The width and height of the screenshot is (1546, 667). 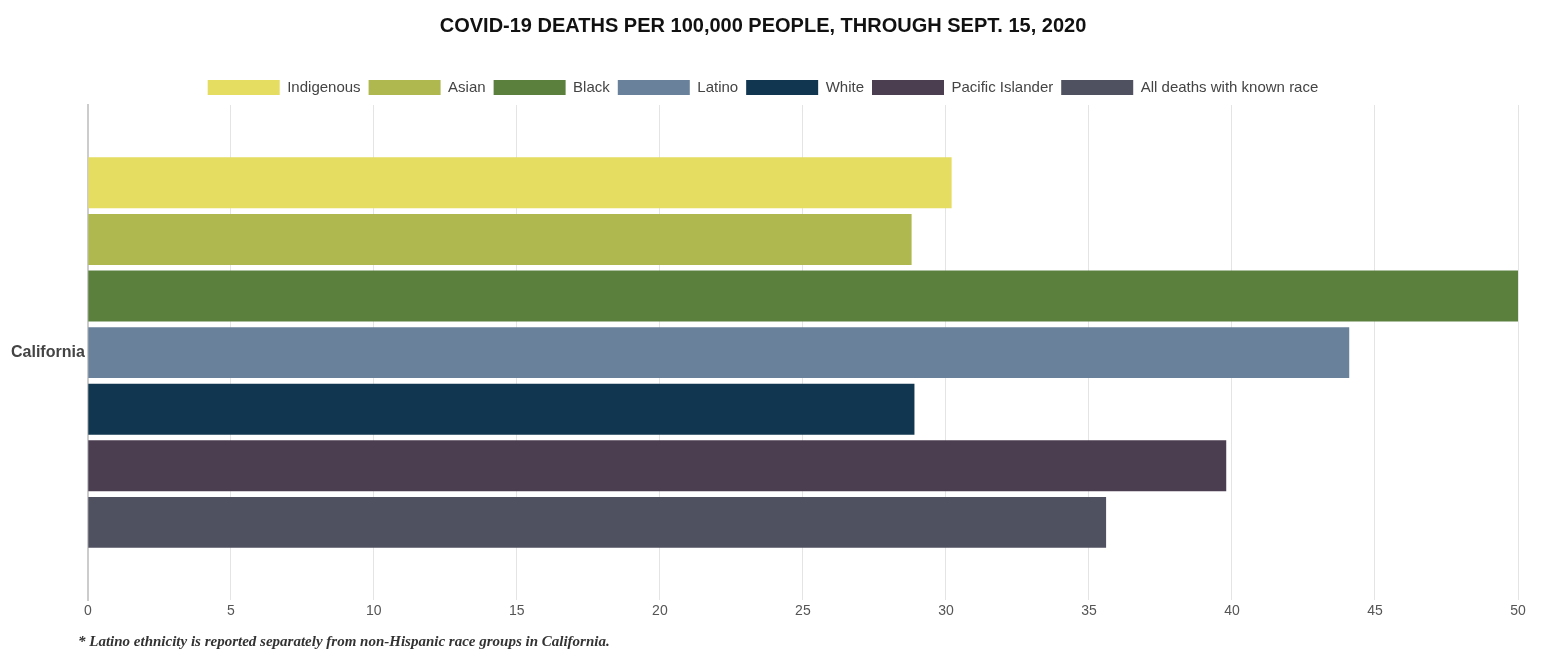 I want to click on legend-label: White, so click(x=845, y=86).